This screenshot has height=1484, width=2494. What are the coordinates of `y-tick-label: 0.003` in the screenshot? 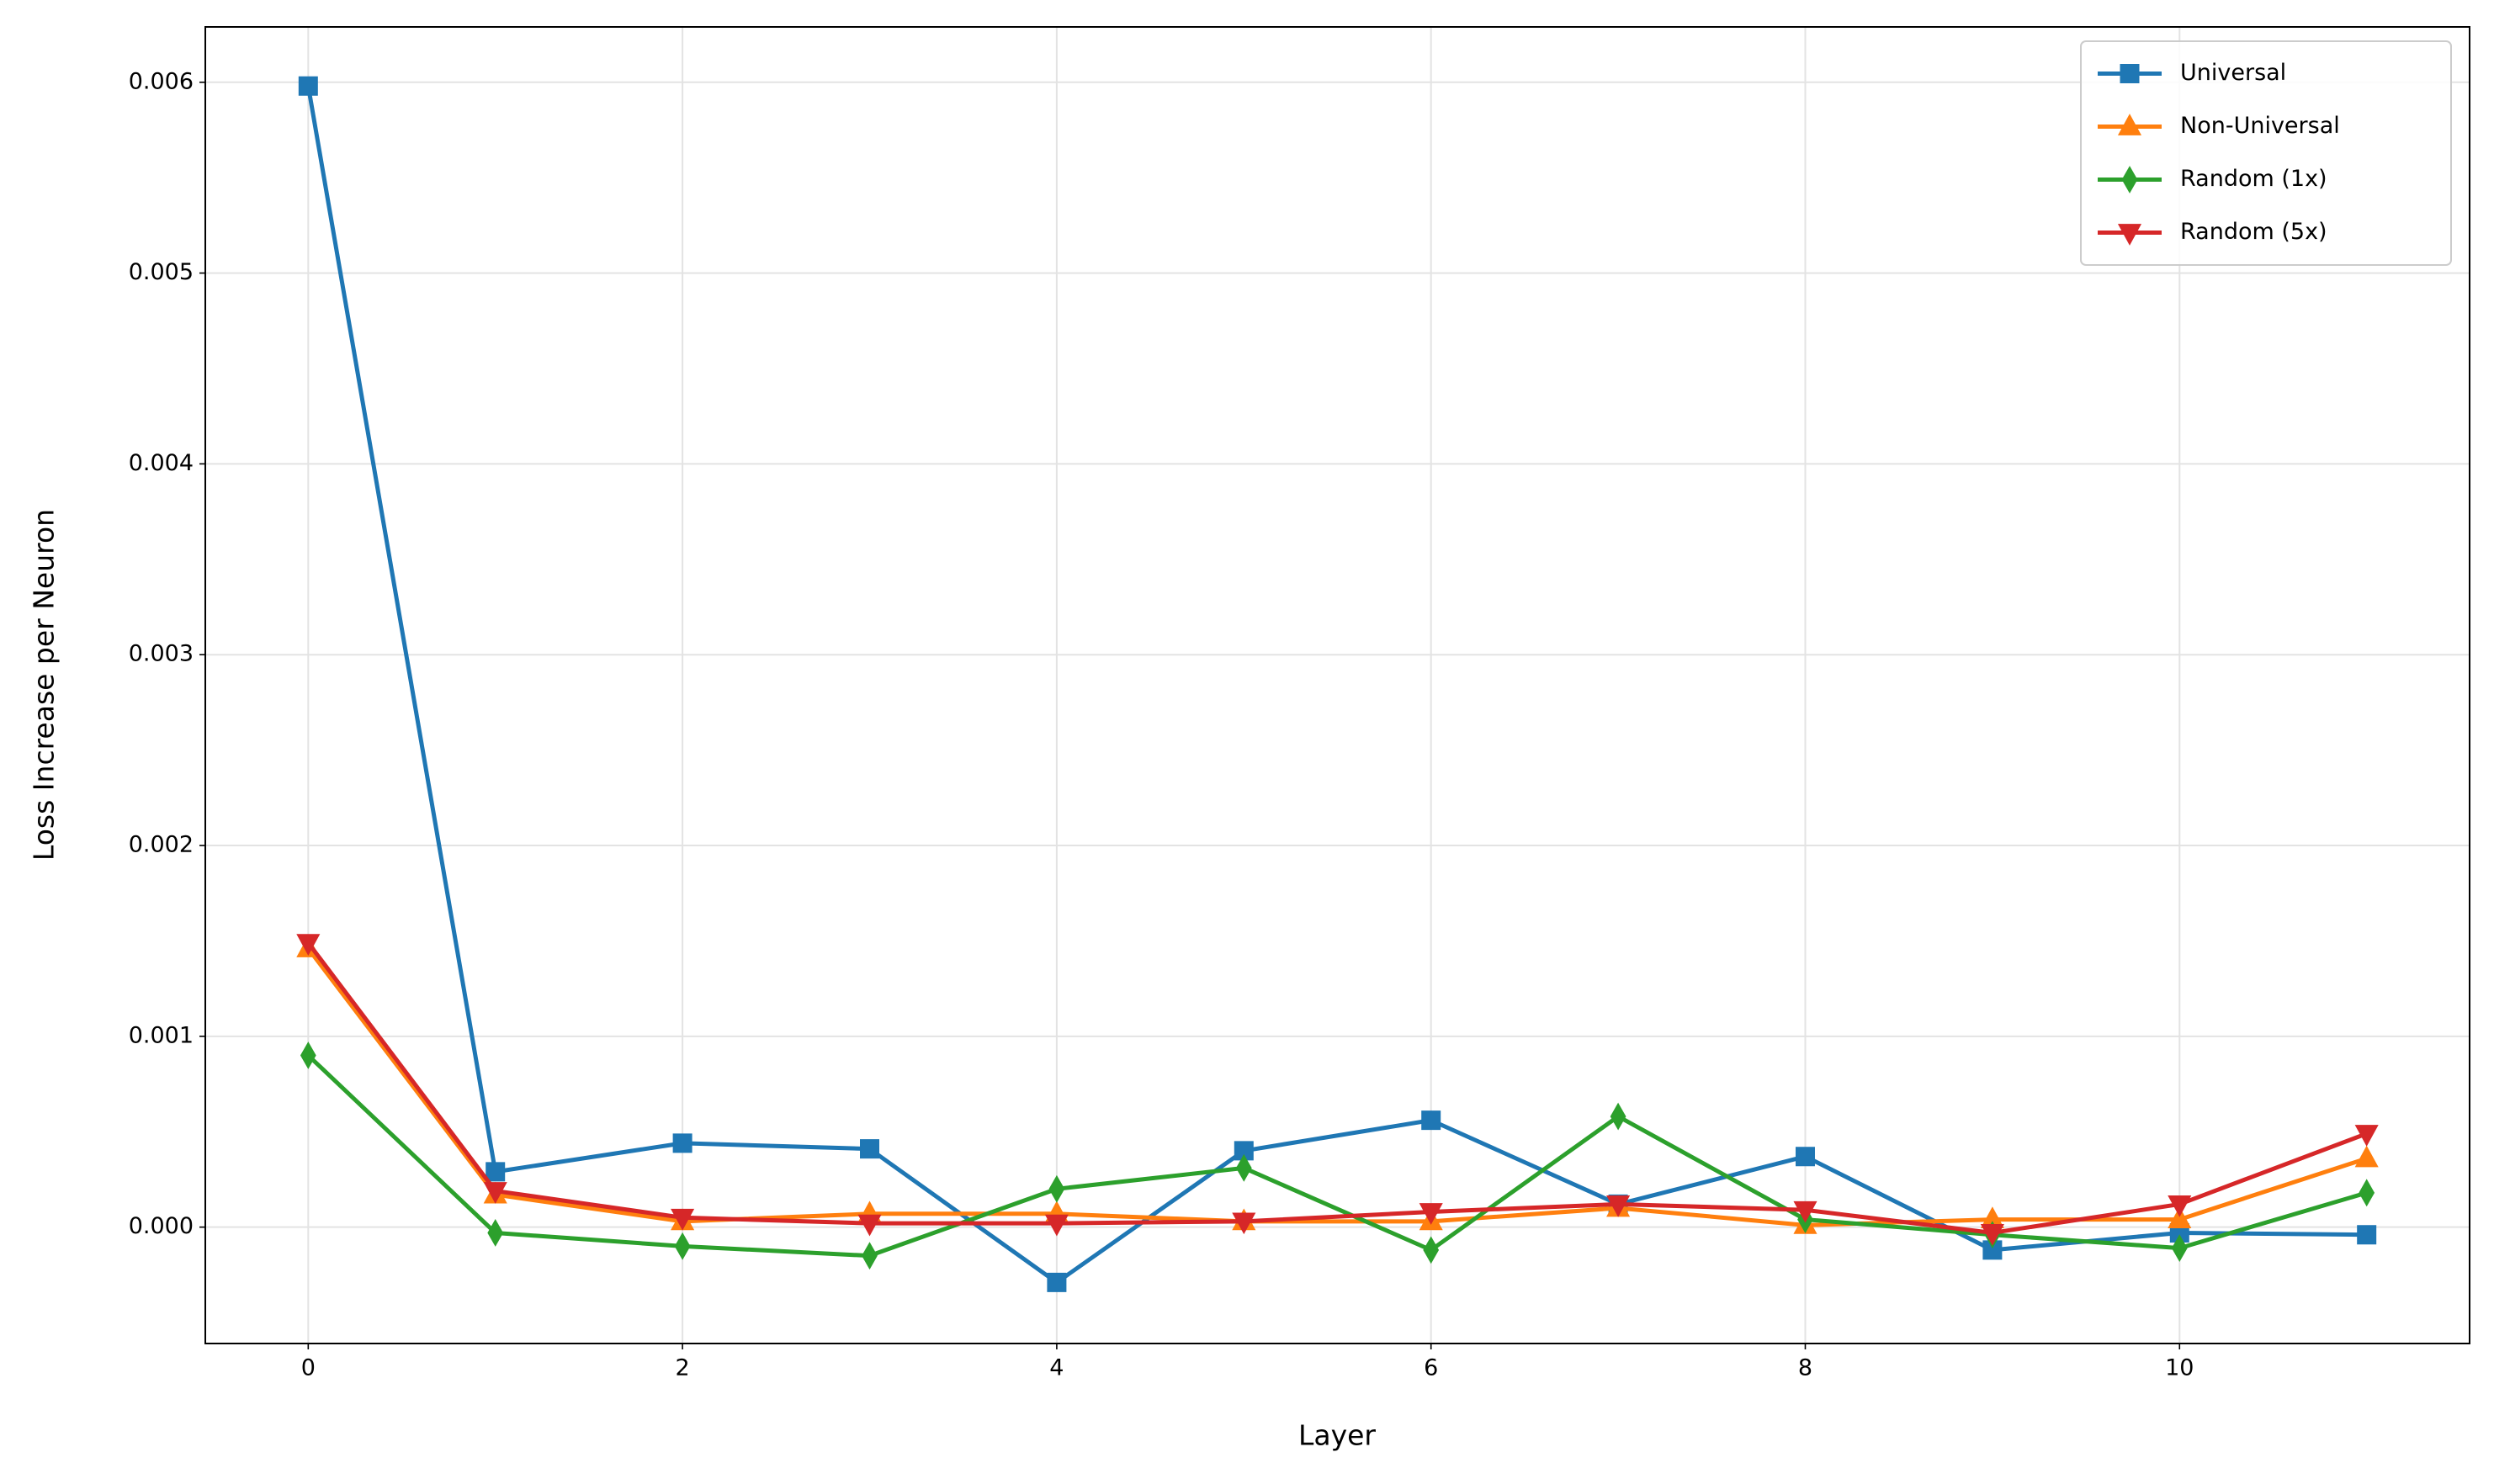 It's located at (161, 654).